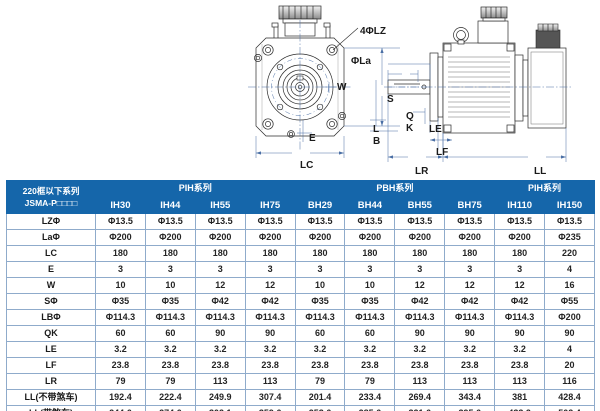 Image resolution: width=600 pixels, height=411 pixels. What do you see at coordinates (435, 129) in the screenshot?
I see `label-le: LE` at bounding box center [435, 129].